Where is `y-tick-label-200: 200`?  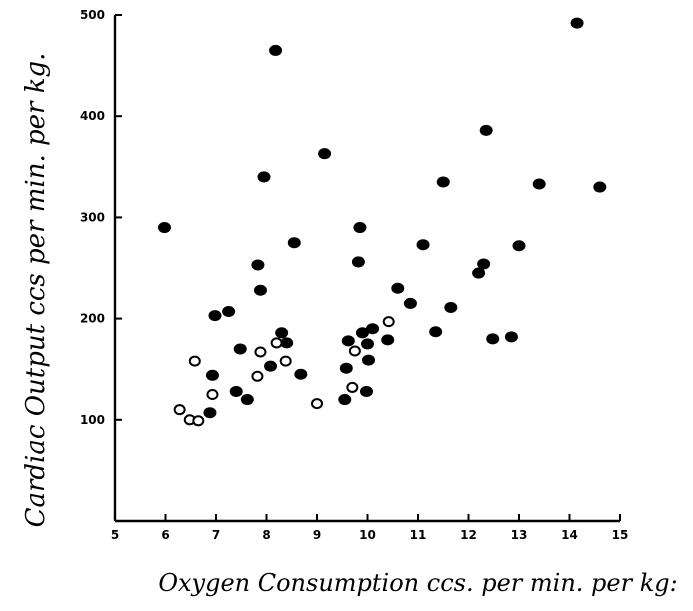
y-tick-label-200: 200 is located at coordinates (92, 319).